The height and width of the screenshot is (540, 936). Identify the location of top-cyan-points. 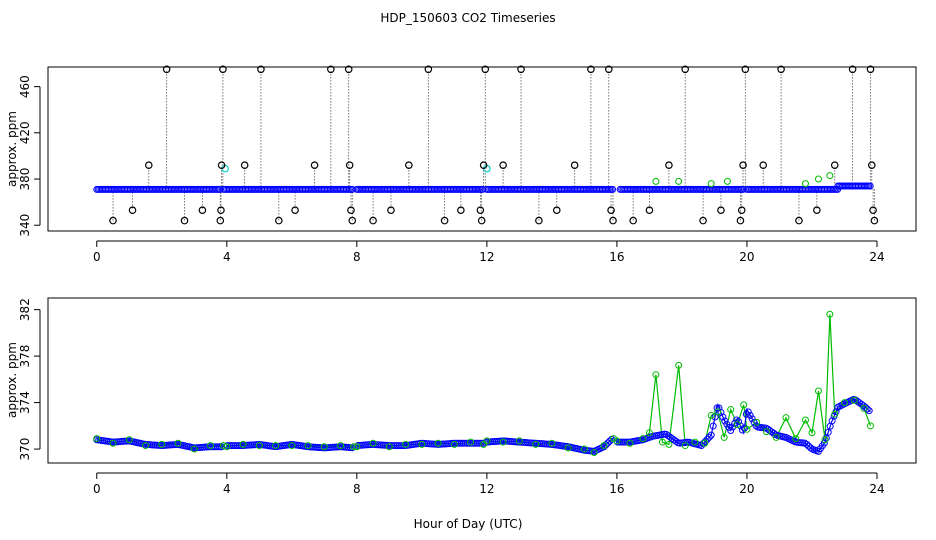
(356, 168).